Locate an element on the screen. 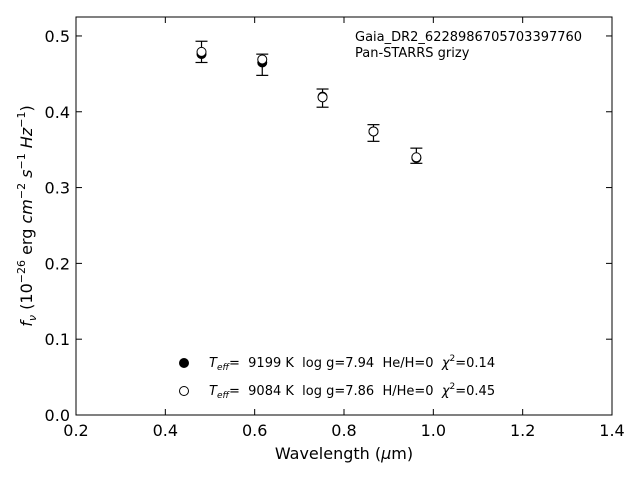 This screenshot has height=480, width=640. y-tick-label: 0.3 is located at coordinates (57, 188).